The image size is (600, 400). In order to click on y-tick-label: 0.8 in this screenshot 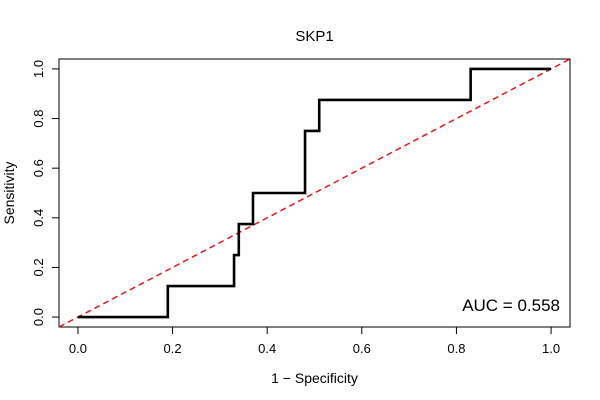, I will do `click(38, 119)`.